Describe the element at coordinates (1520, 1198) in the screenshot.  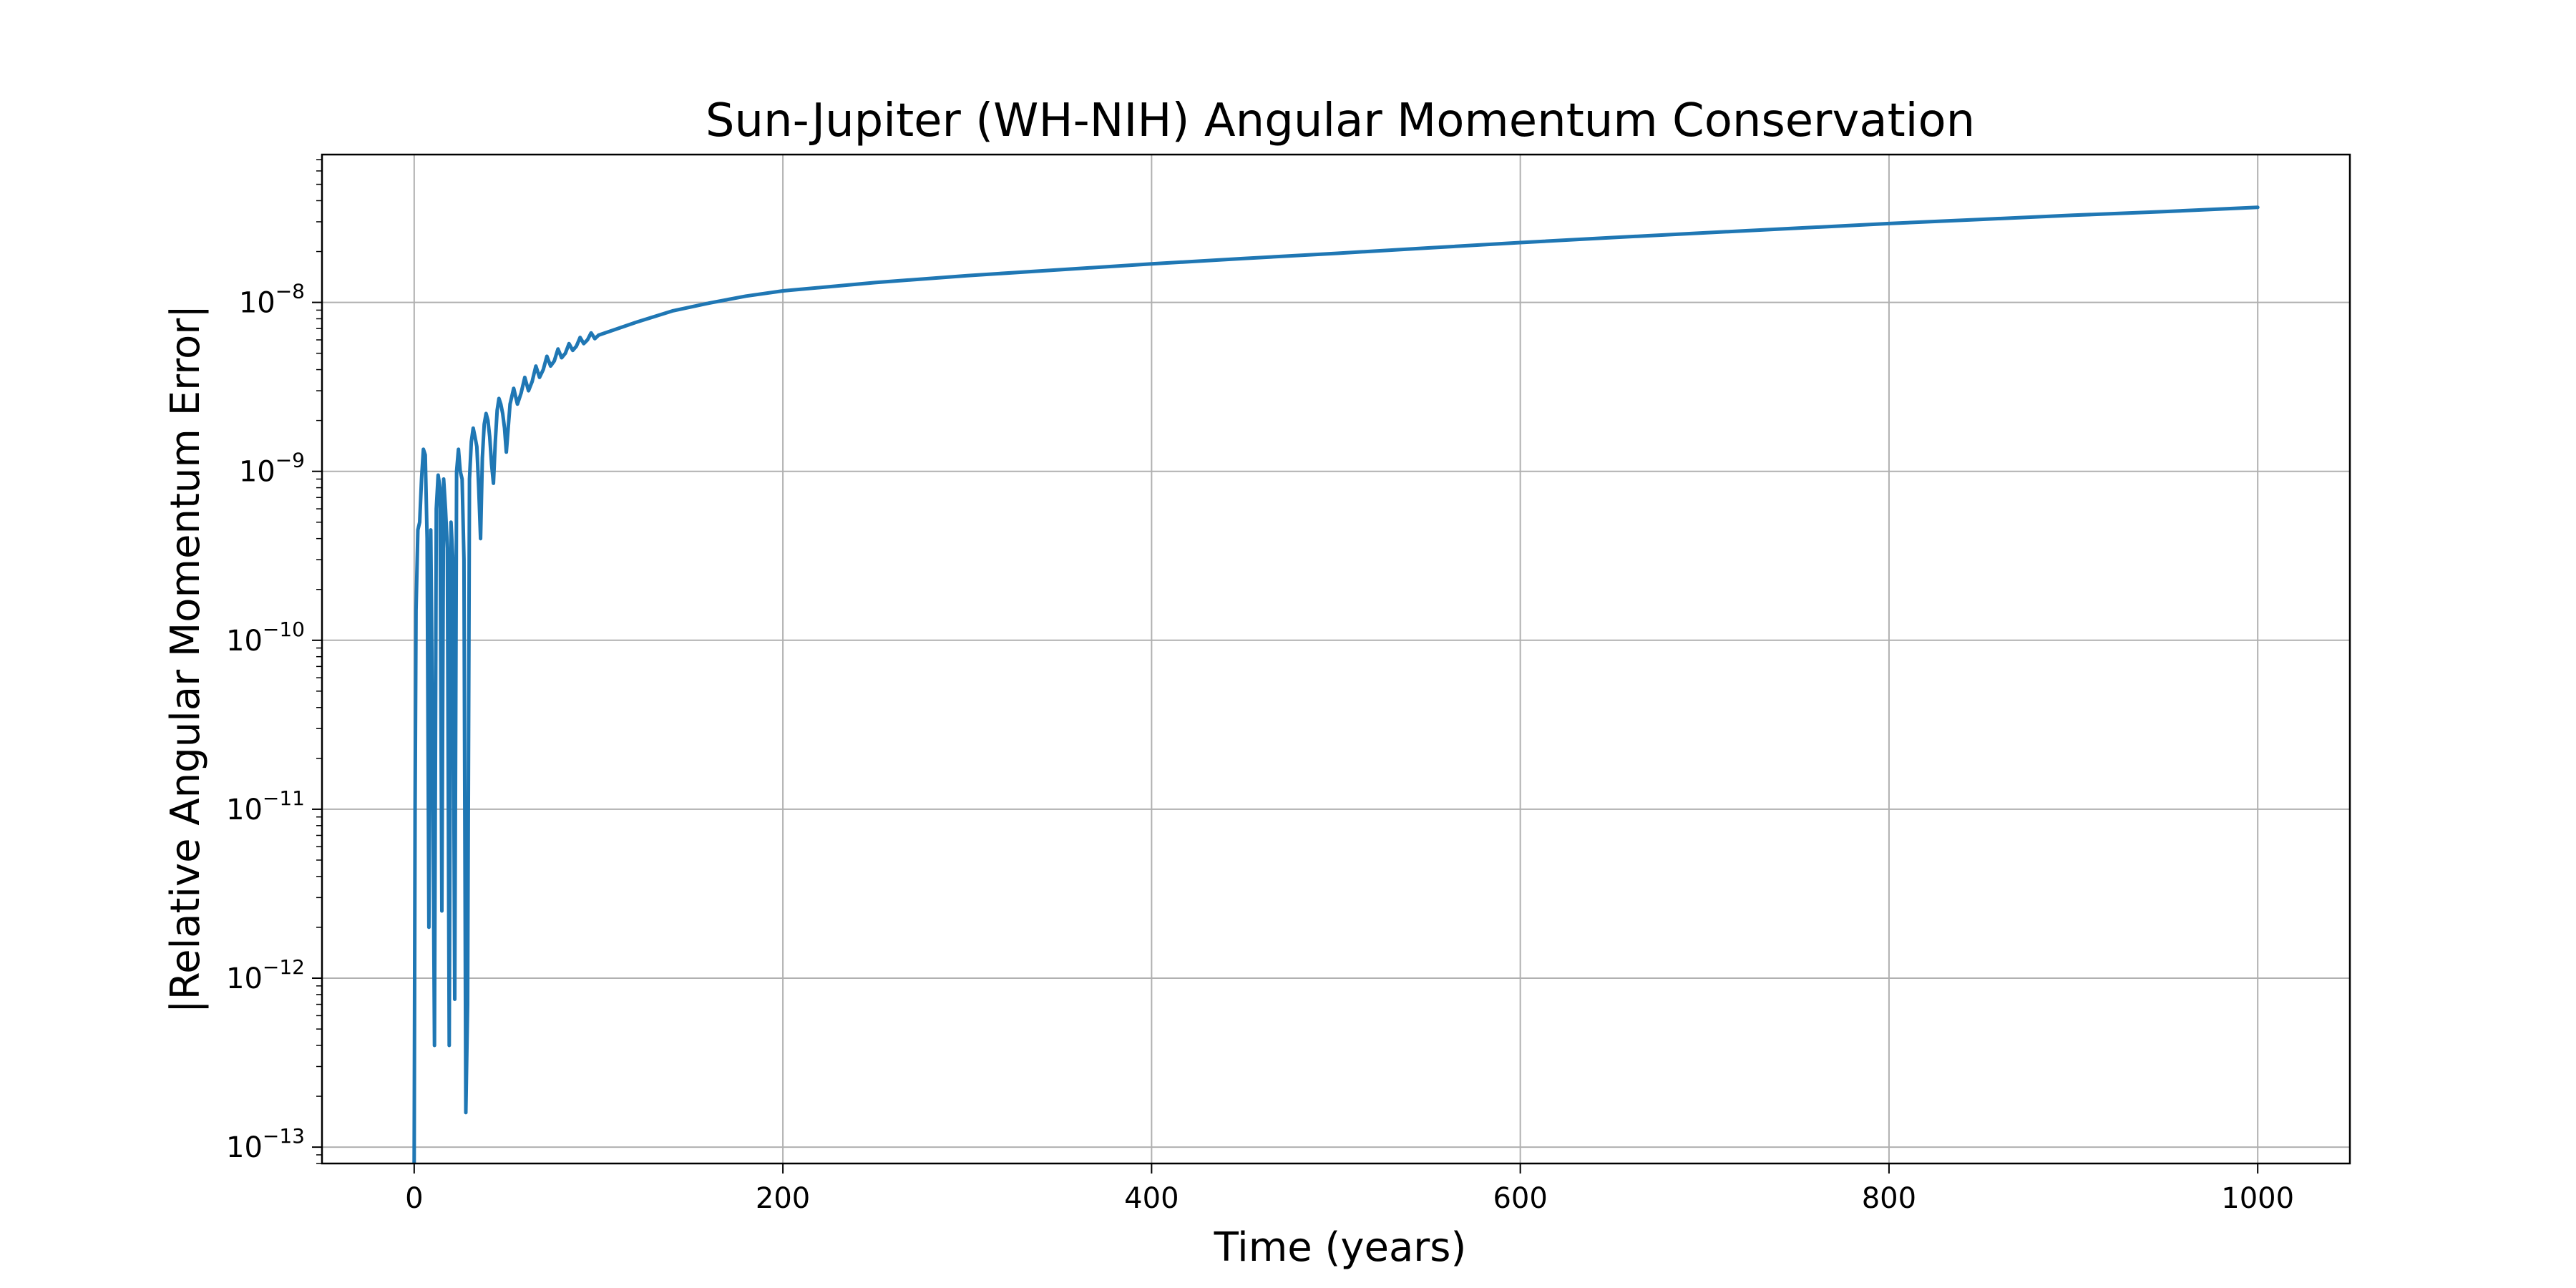
I see `x-tick-label: 600` at that location.